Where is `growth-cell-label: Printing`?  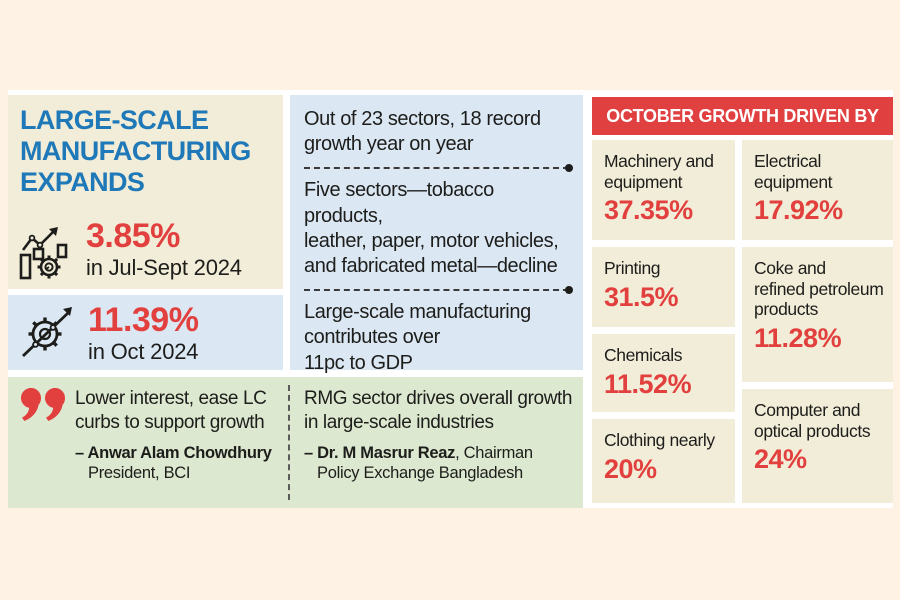
growth-cell-label: Printing is located at coordinates (632, 268).